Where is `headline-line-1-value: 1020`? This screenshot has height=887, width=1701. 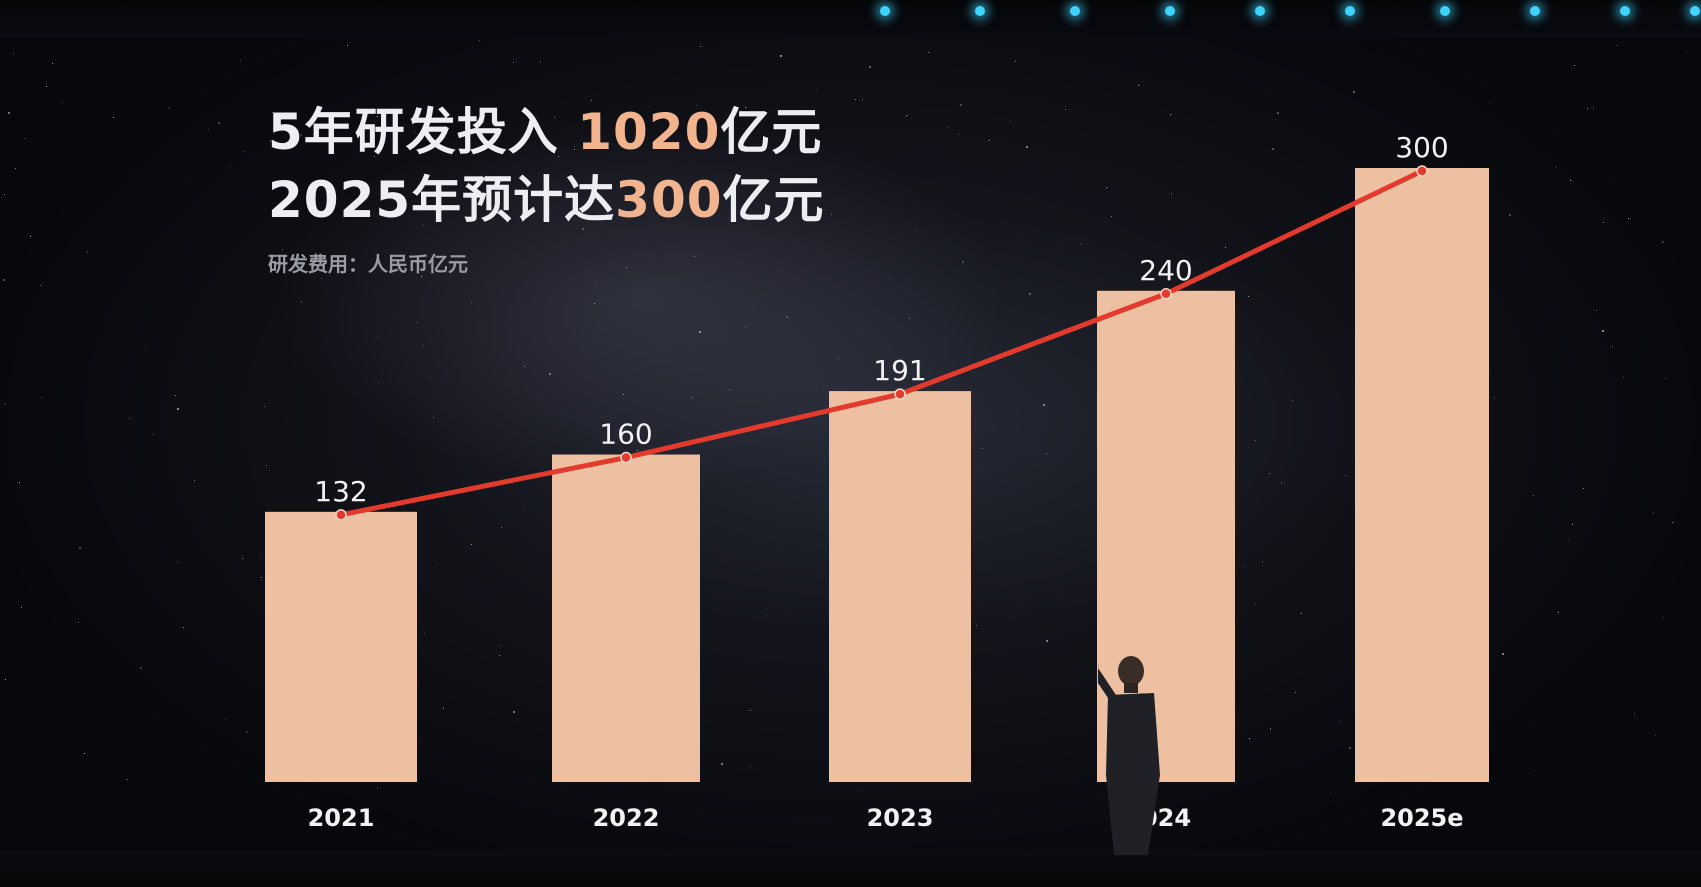 headline-line-1-value: 1020 is located at coordinates (649, 132).